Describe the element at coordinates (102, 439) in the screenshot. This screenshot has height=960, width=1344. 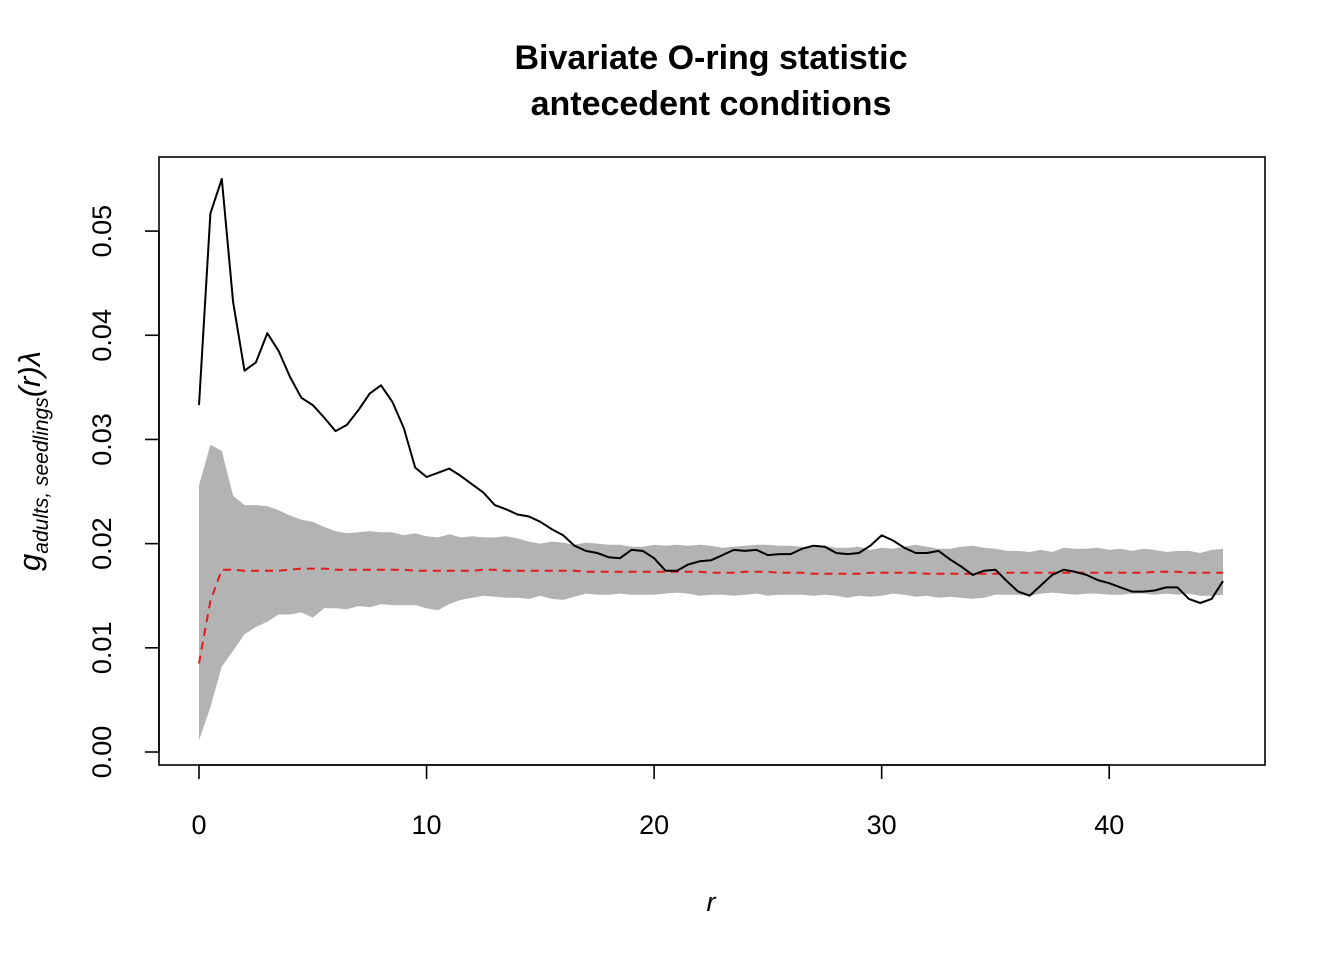
I see `y-tick-label: 0.03` at that location.